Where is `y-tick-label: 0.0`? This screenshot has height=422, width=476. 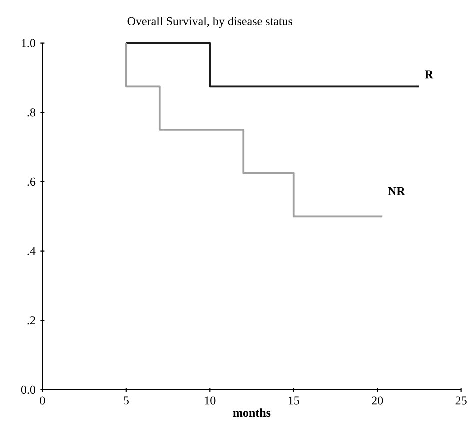 y-tick-label: 0.0 is located at coordinates (28, 390).